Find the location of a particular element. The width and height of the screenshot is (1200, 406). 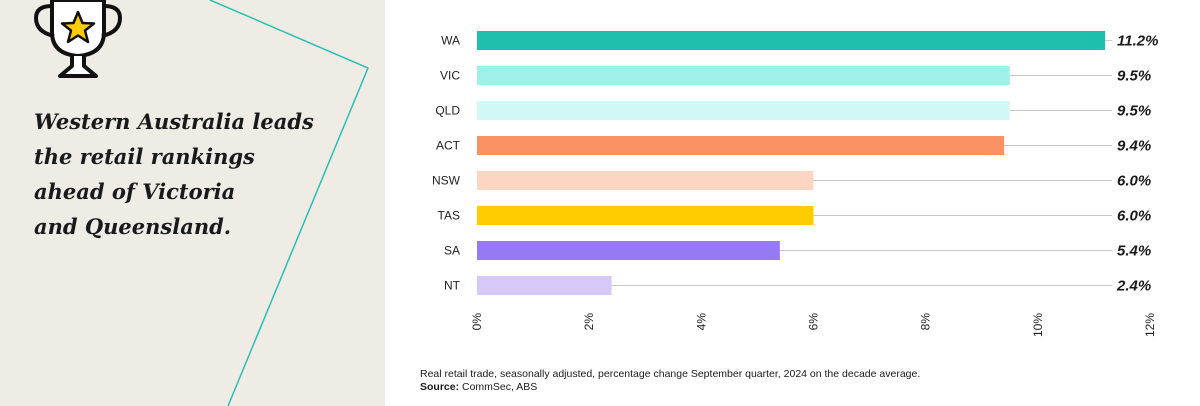

bar-vic is located at coordinates (743, 75).